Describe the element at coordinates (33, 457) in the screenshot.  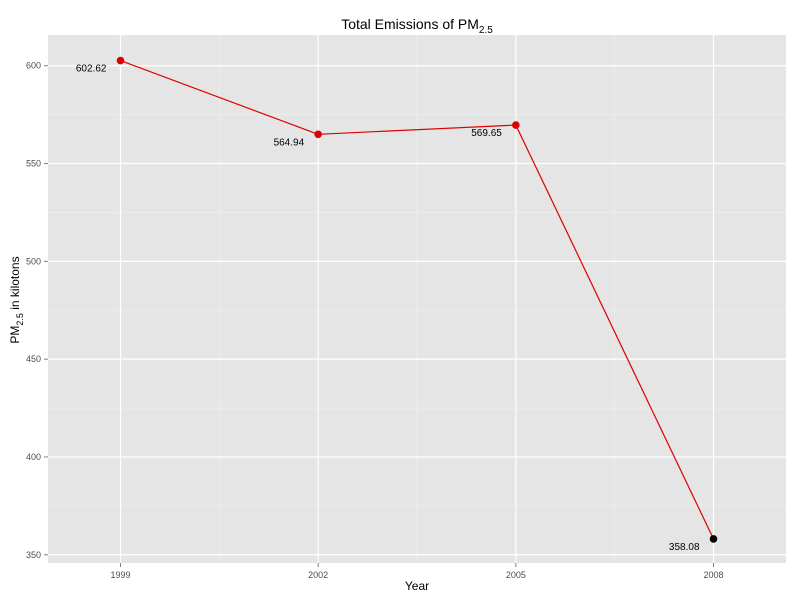
I see `y-tick-label: 400` at that location.